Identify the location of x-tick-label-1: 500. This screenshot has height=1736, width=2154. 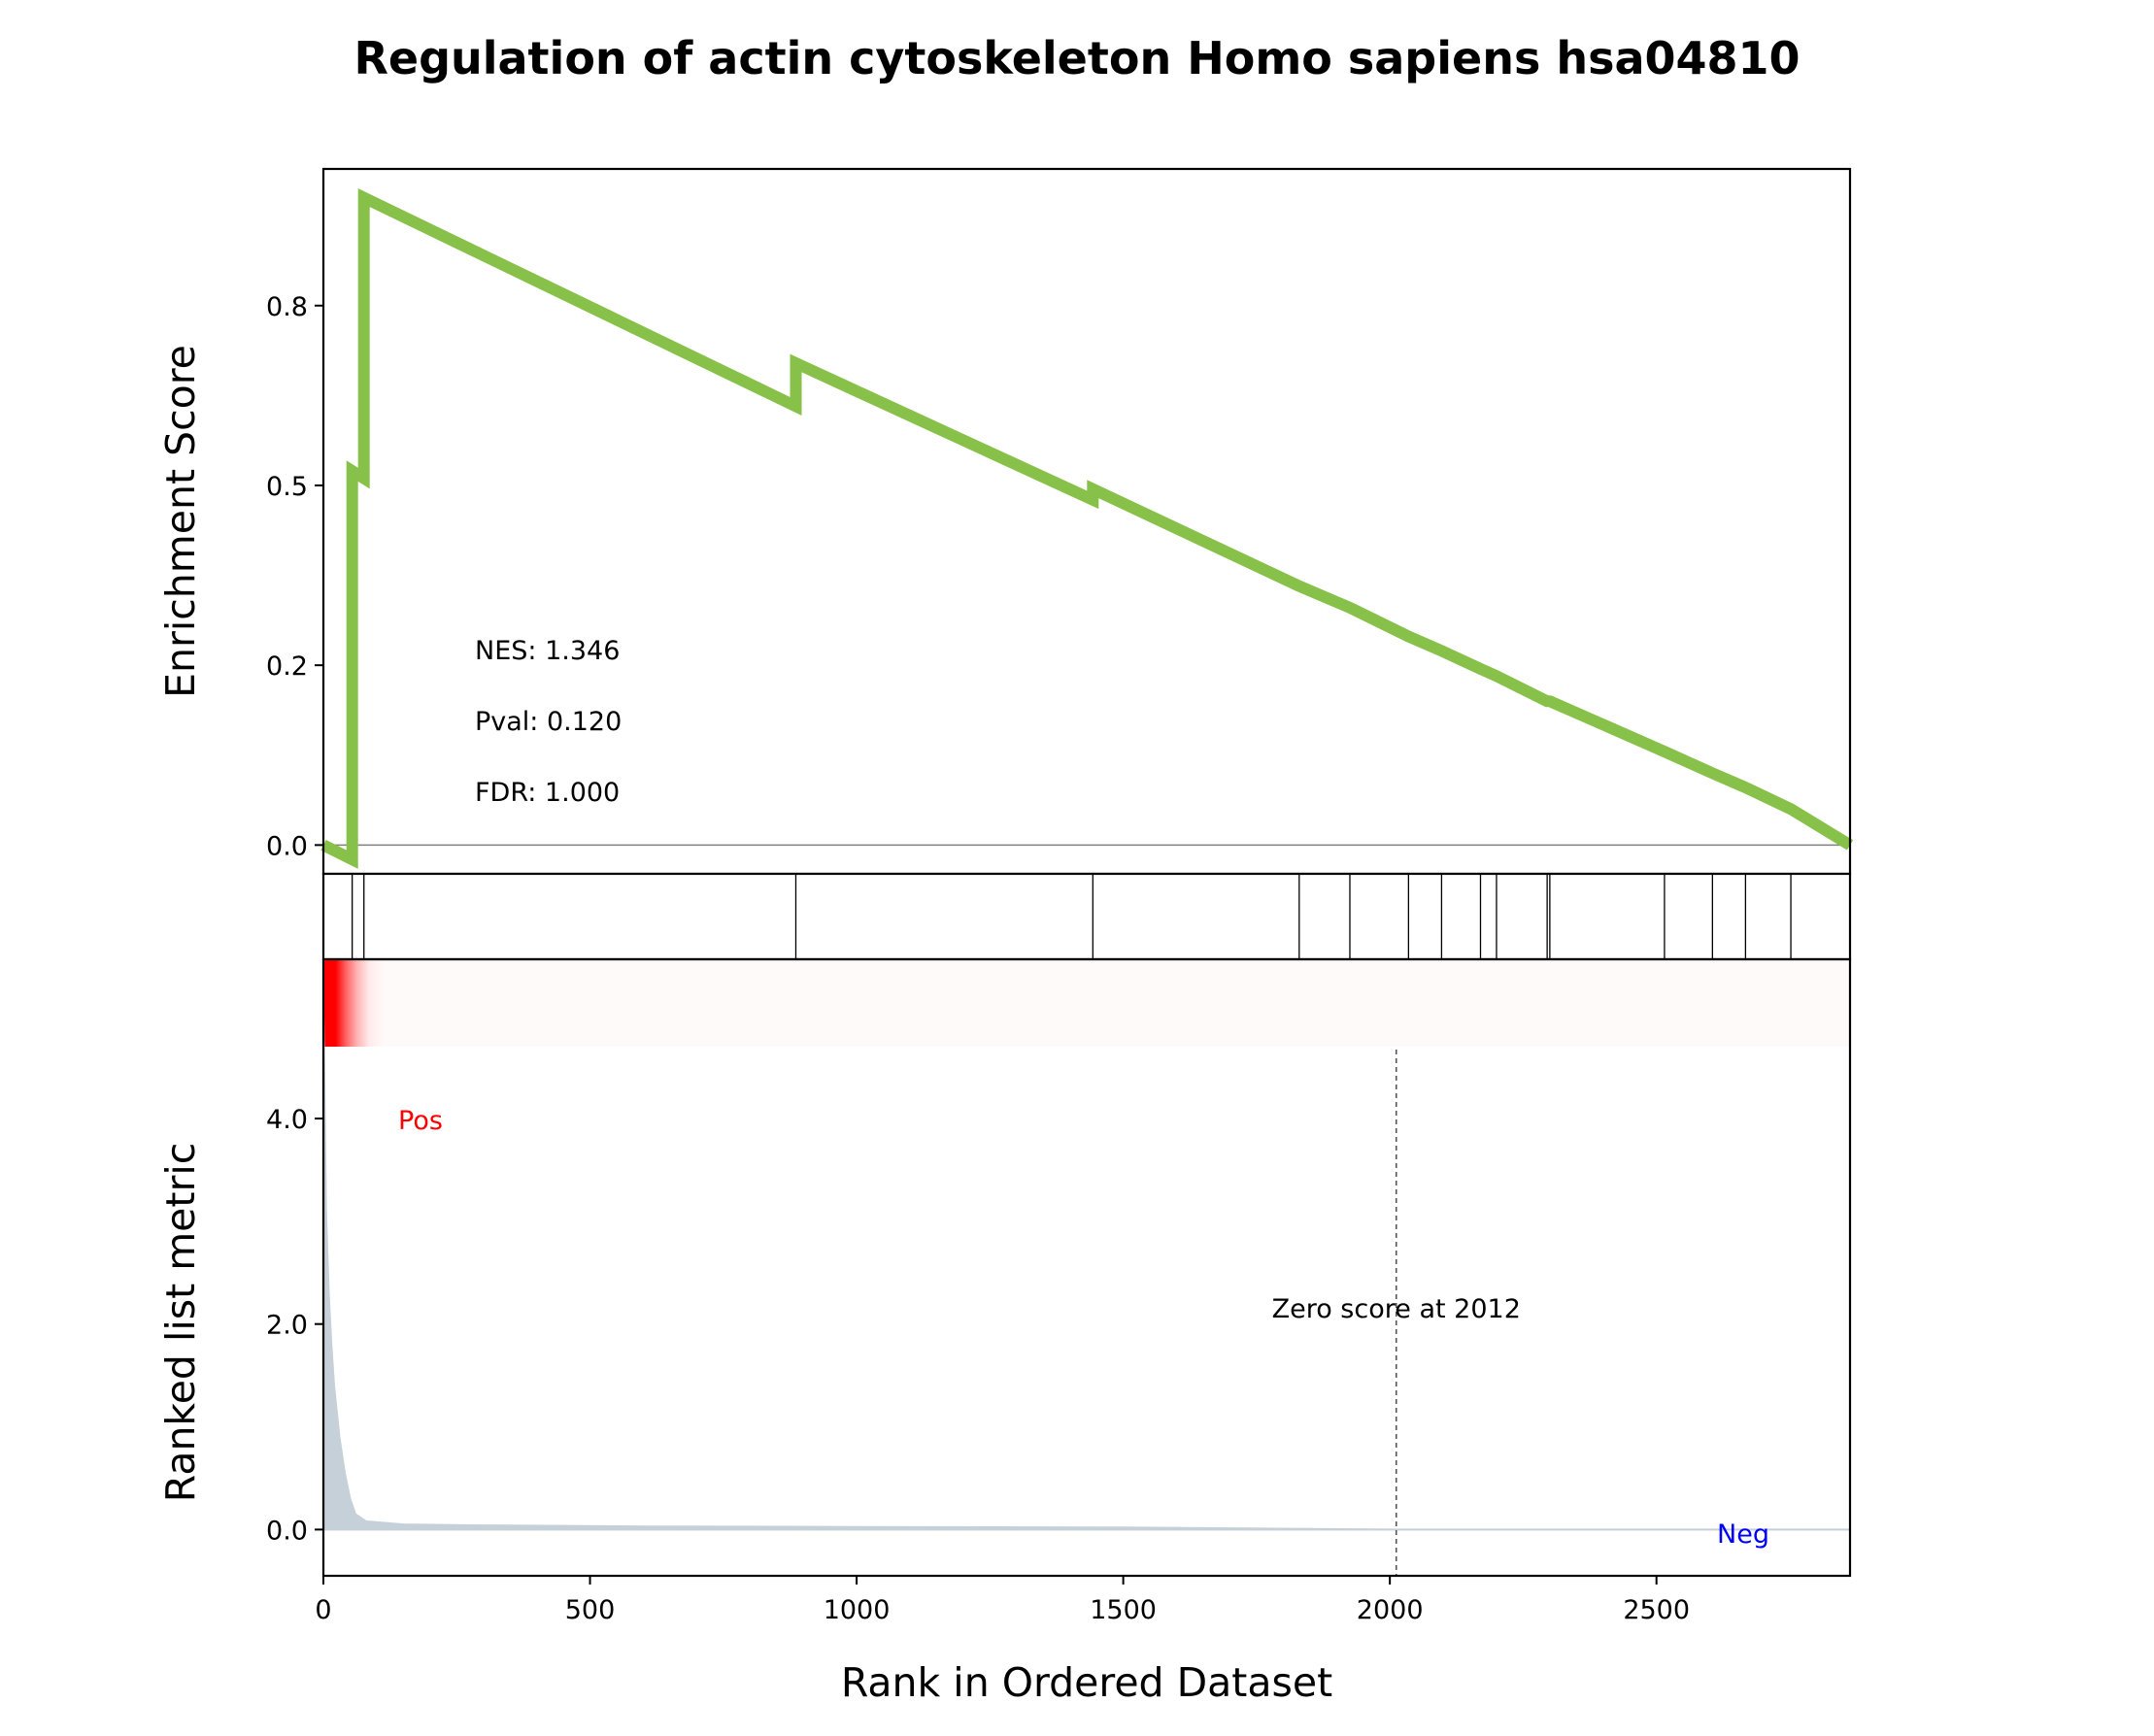
(591, 1610).